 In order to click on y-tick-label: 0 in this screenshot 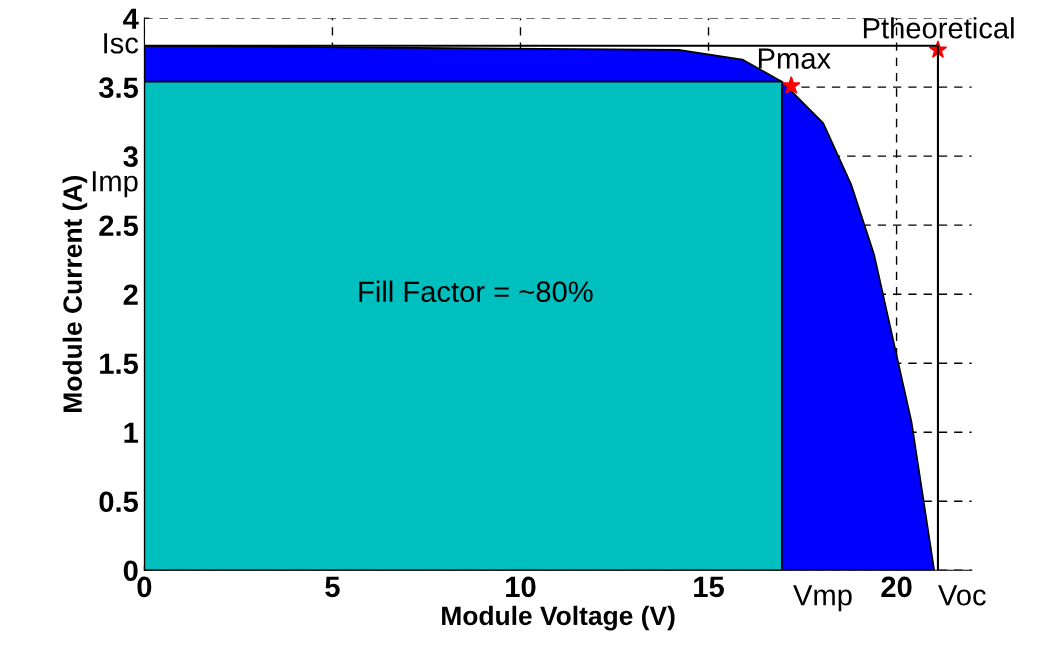, I will do `click(130, 571)`.